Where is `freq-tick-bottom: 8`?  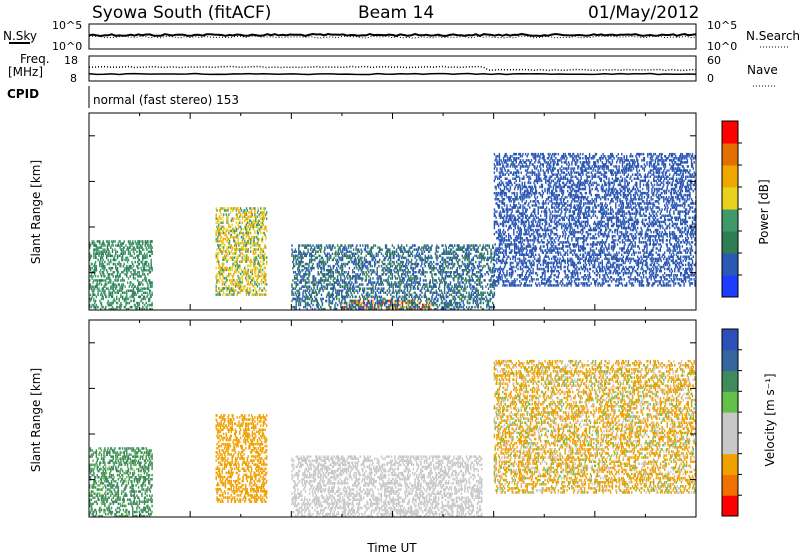
freq-tick-bottom: 8 is located at coordinates (73, 78).